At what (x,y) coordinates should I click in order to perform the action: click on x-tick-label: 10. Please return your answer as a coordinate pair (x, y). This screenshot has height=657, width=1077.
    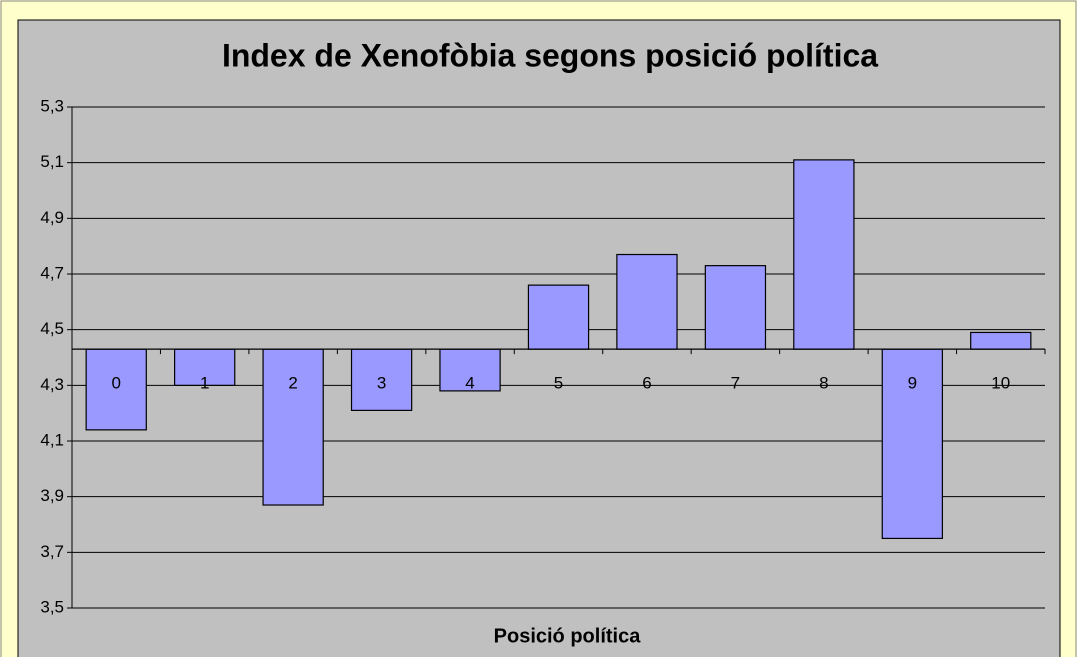
    Looking at the image, I should click on (1000, 383).